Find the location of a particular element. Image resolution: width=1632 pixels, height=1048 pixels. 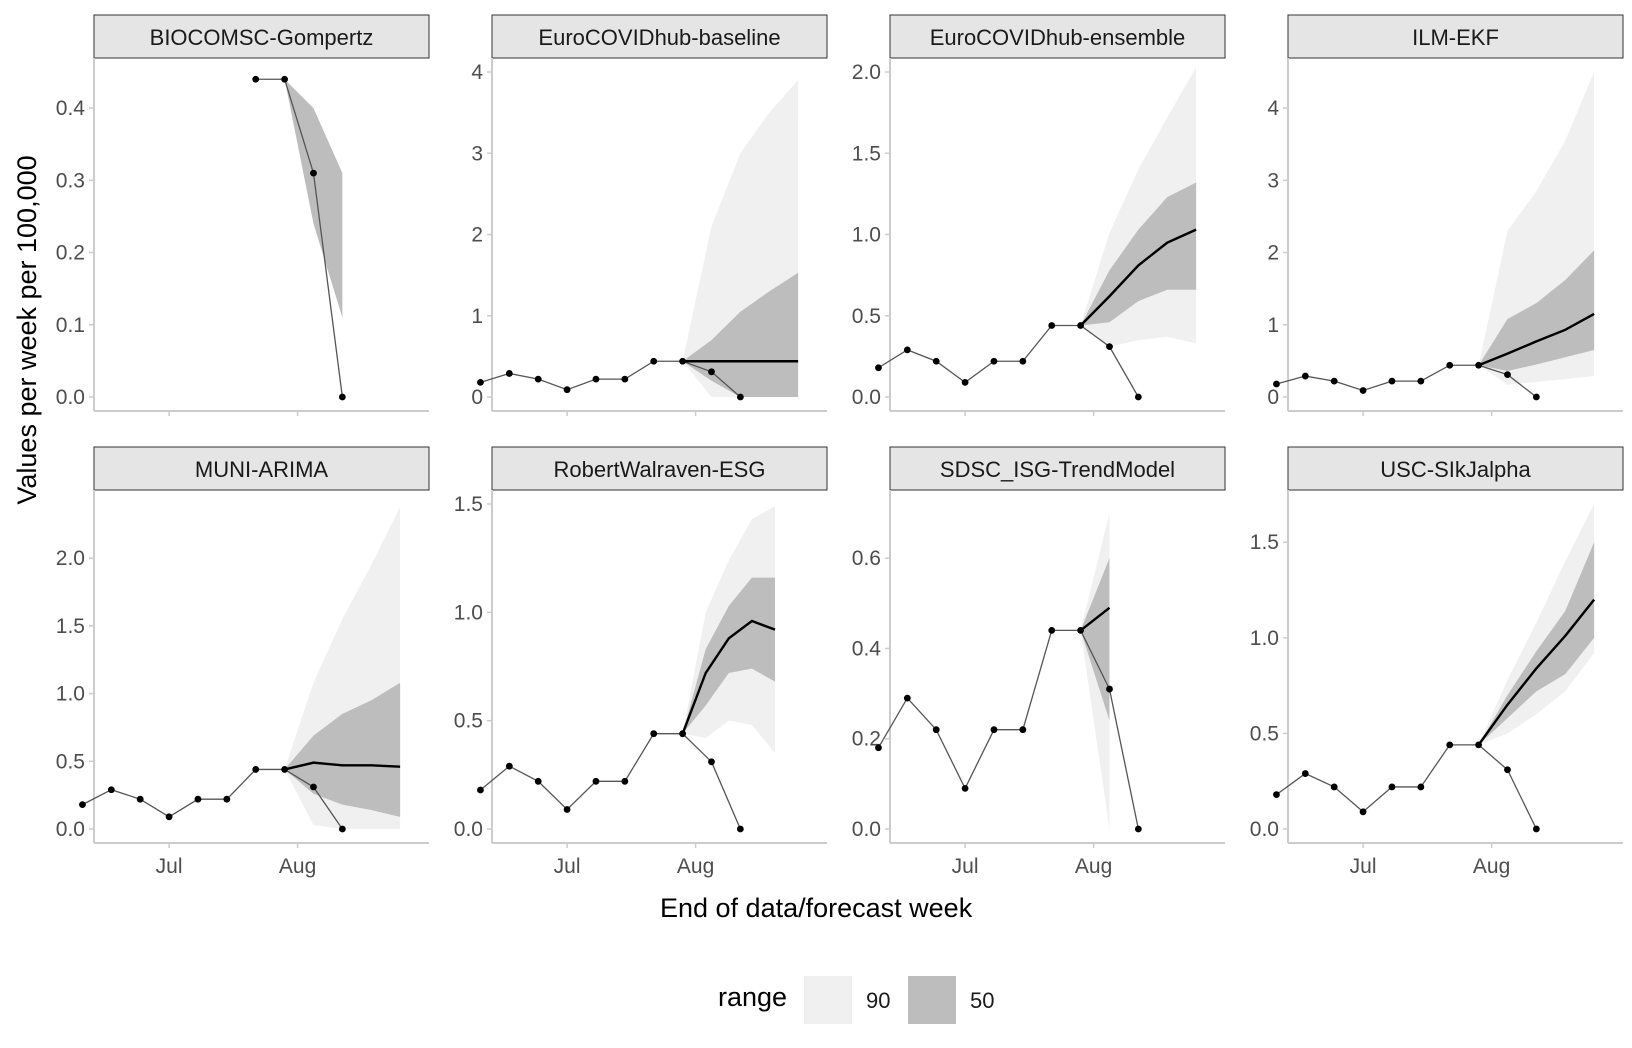

facet-title: EuroCOVIDhub-baseline is located at coordinates (659, 37).